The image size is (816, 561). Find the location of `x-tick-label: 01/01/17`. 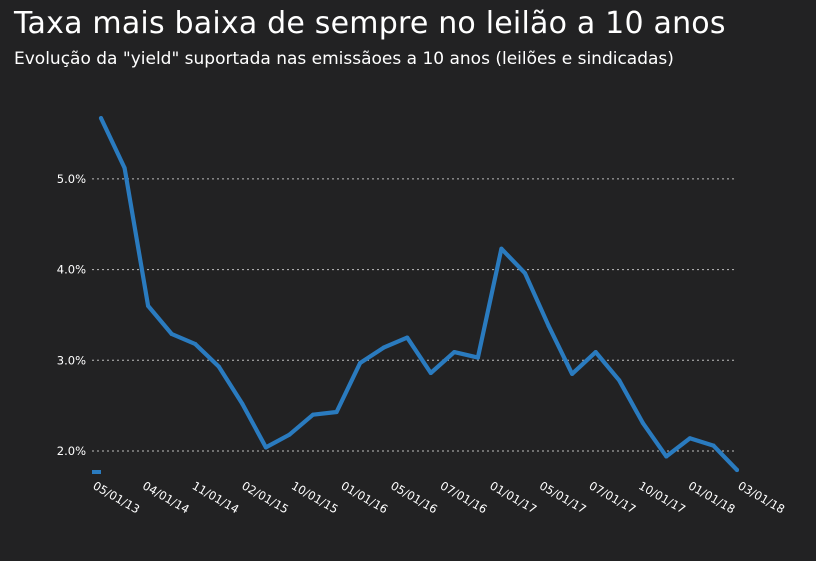

x-tick-label: 01/01/17 is located at coordinates (513, 497).